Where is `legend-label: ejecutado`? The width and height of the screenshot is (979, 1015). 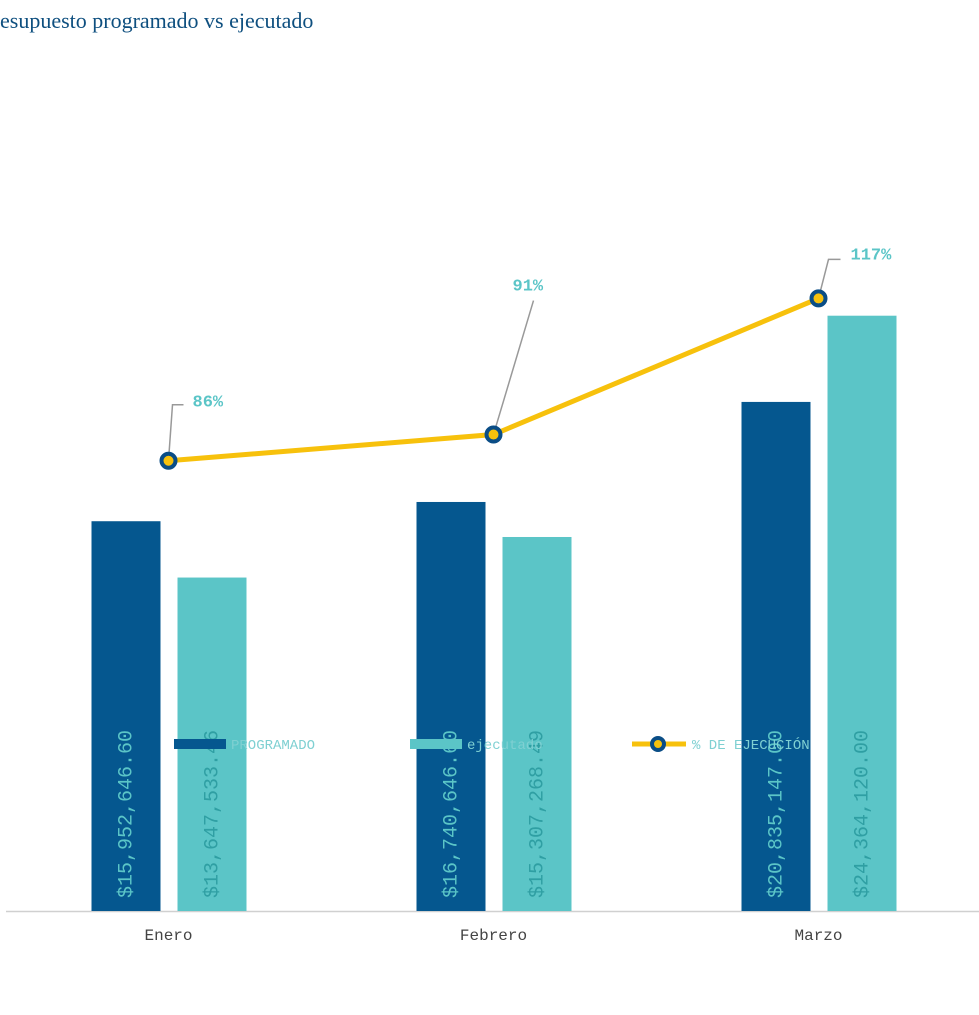 legend-label: ejecutado is located at coordinates (505, 746).